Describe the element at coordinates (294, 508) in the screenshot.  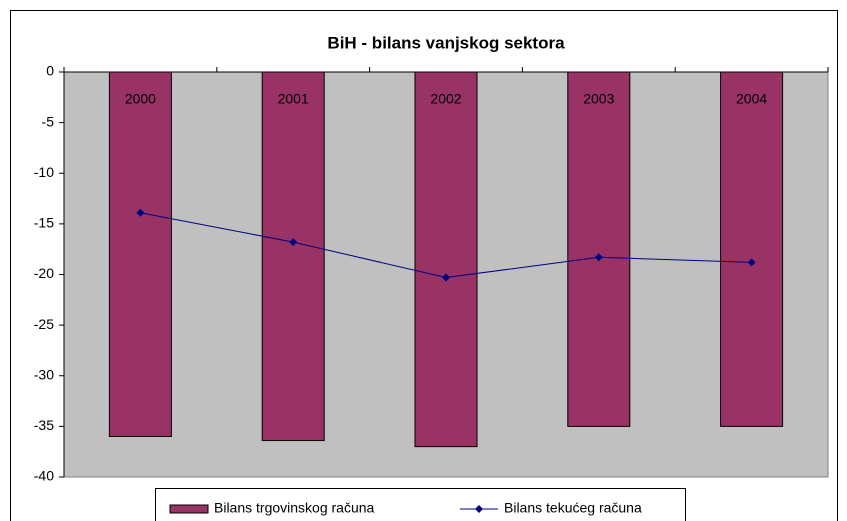
I see `legend-label: Bilans trgovinskog računa` at that location.